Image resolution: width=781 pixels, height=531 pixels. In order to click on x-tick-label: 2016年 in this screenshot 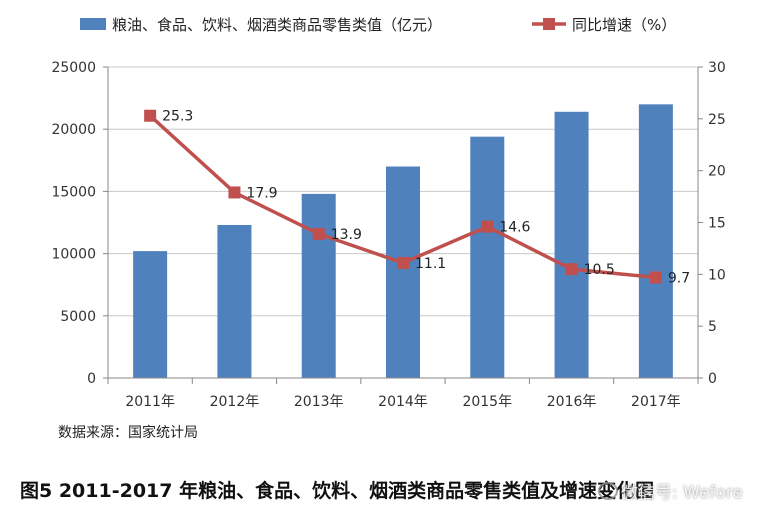, I will do `click(572, 402)`.